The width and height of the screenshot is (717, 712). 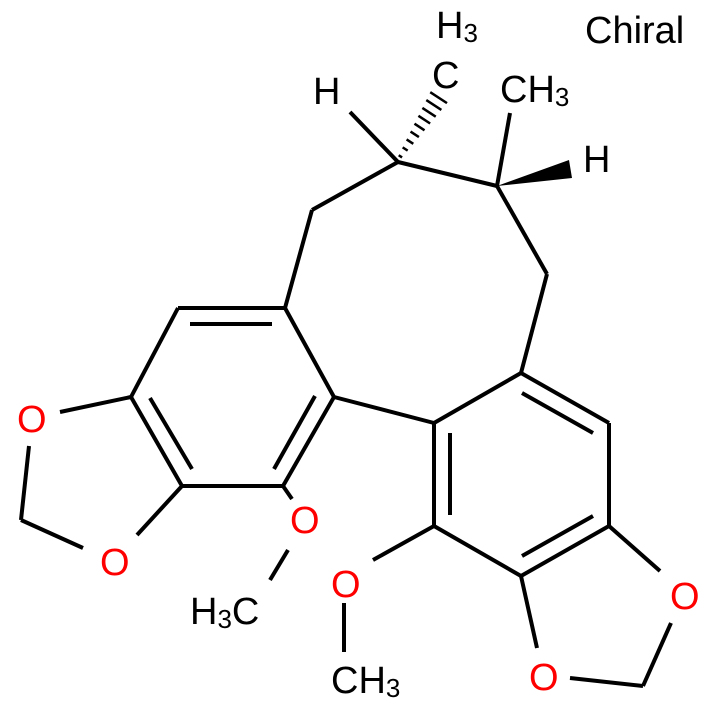 I want to click on hydrogen-label-right: H, so click(x=596, y=160).